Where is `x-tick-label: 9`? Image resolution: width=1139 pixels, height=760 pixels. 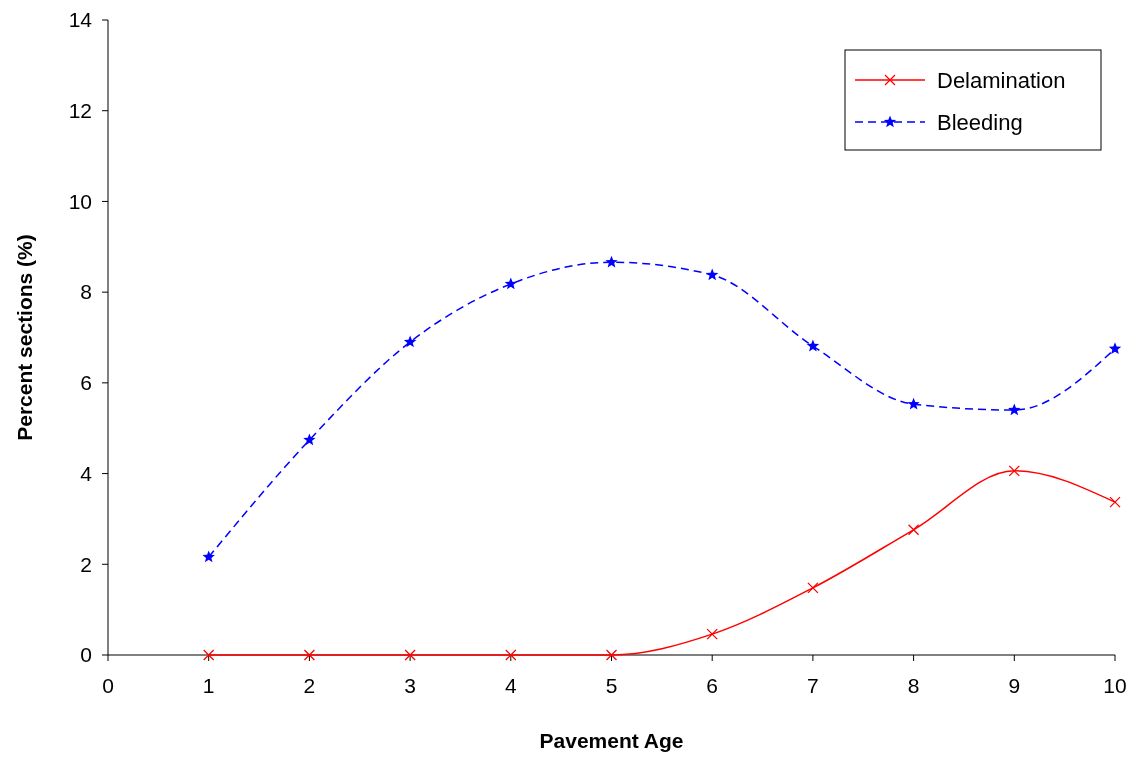
x-tick-label: 9 is located at coordinates (1014, 685).